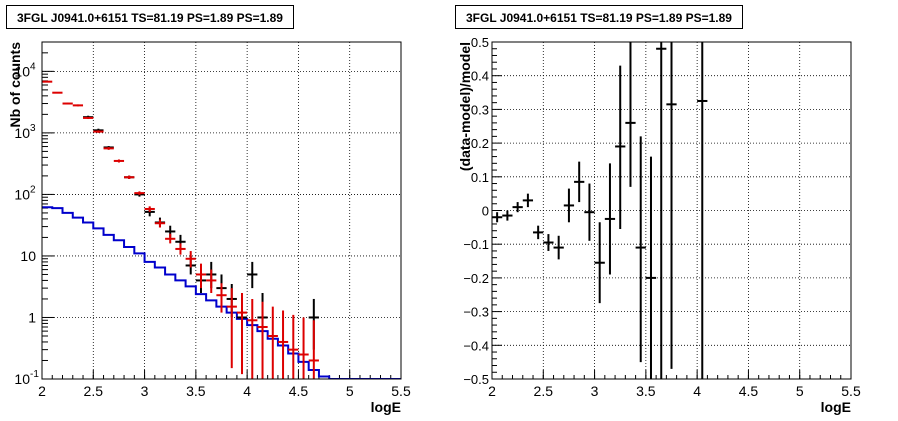 This screenshot has height=421, width=898. What do you see at coordinates (476, 312) in the screenshot?
I see `right-y-tick-label: −0.3` at bounding box center [476, 312].